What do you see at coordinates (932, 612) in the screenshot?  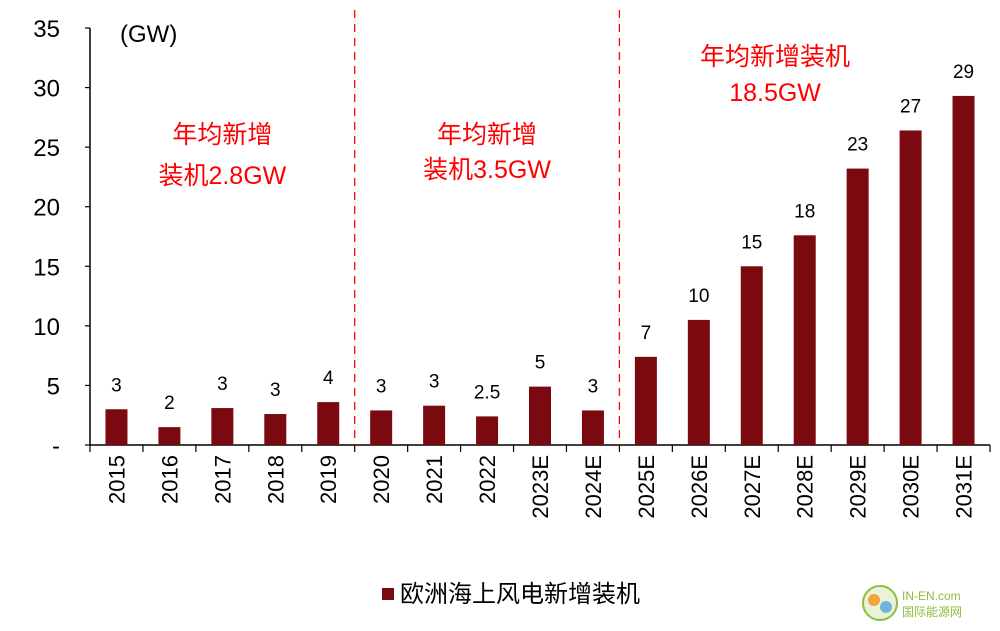 I see `watermark-cn: 国际能源网` at bounding box center [932, 612].